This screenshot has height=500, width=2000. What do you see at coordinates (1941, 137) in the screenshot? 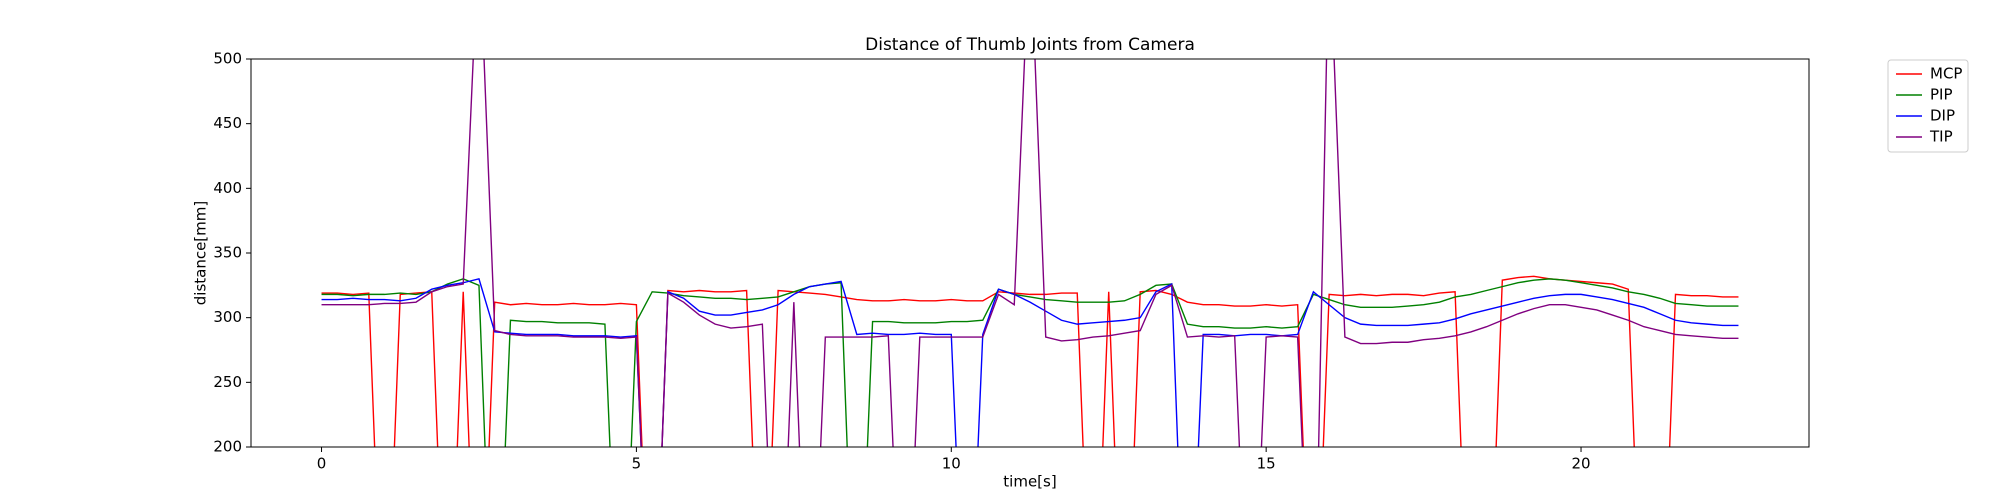
I see `legend-label: TIP` at bounding box center [1941, 137].